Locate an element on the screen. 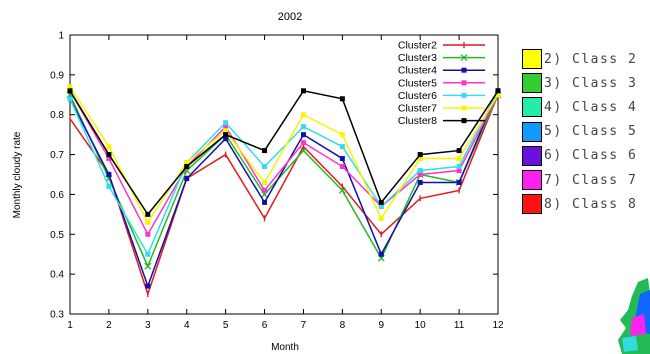 The image size is (650, 354). legend-label: Cluster7 is located at coordinates (417, 109).